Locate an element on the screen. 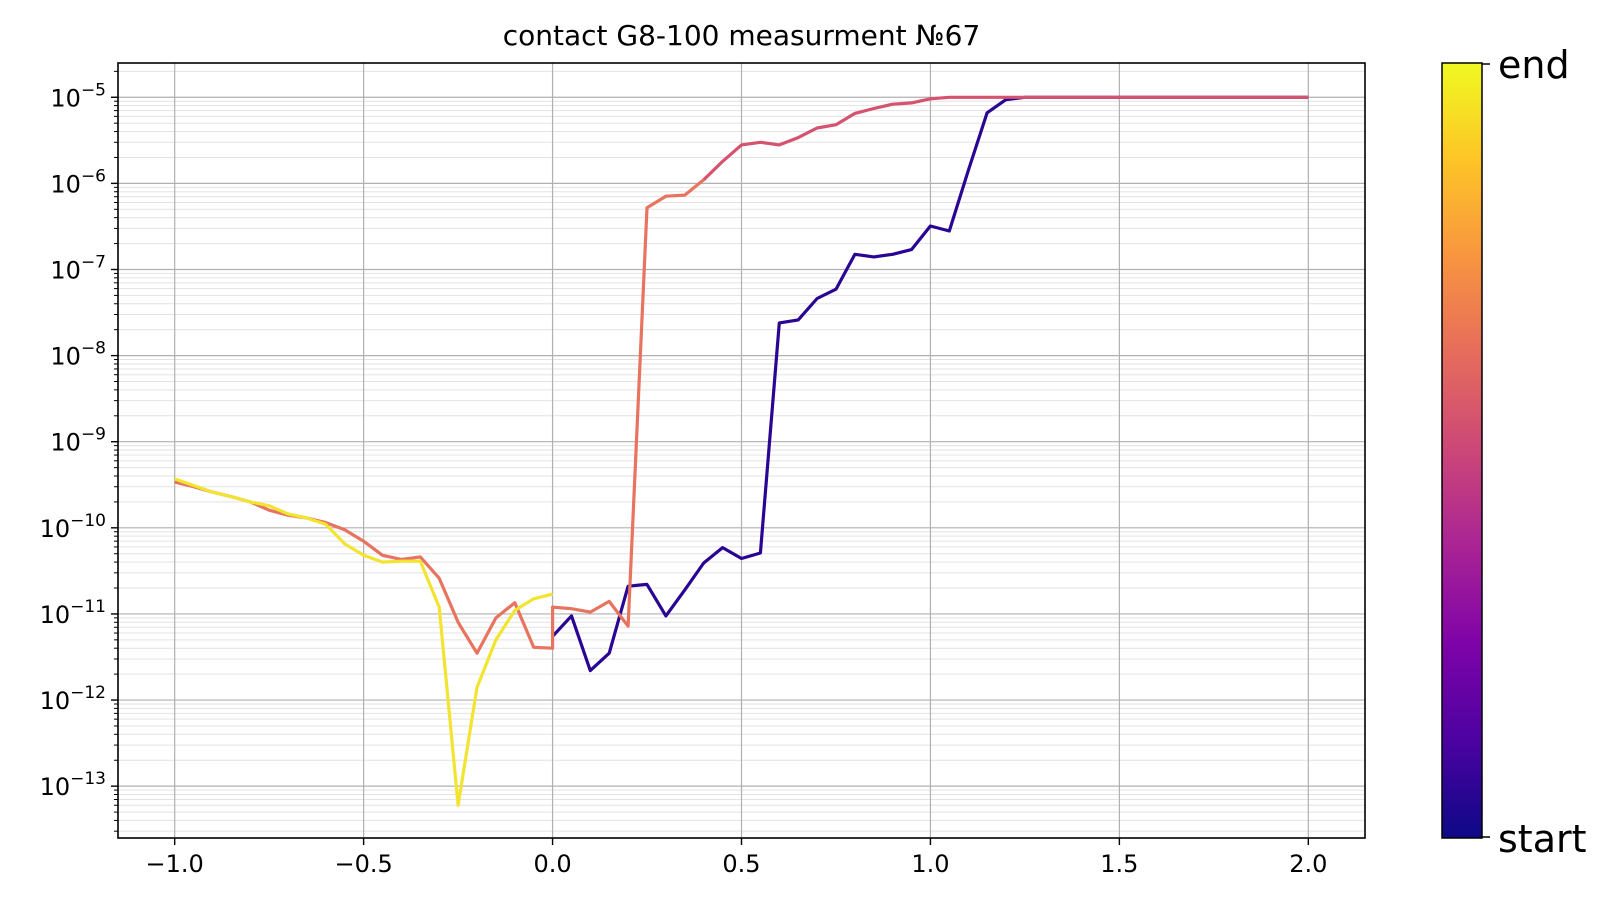  x-tick-label: 1.0 is located at coordinates (930, 864).